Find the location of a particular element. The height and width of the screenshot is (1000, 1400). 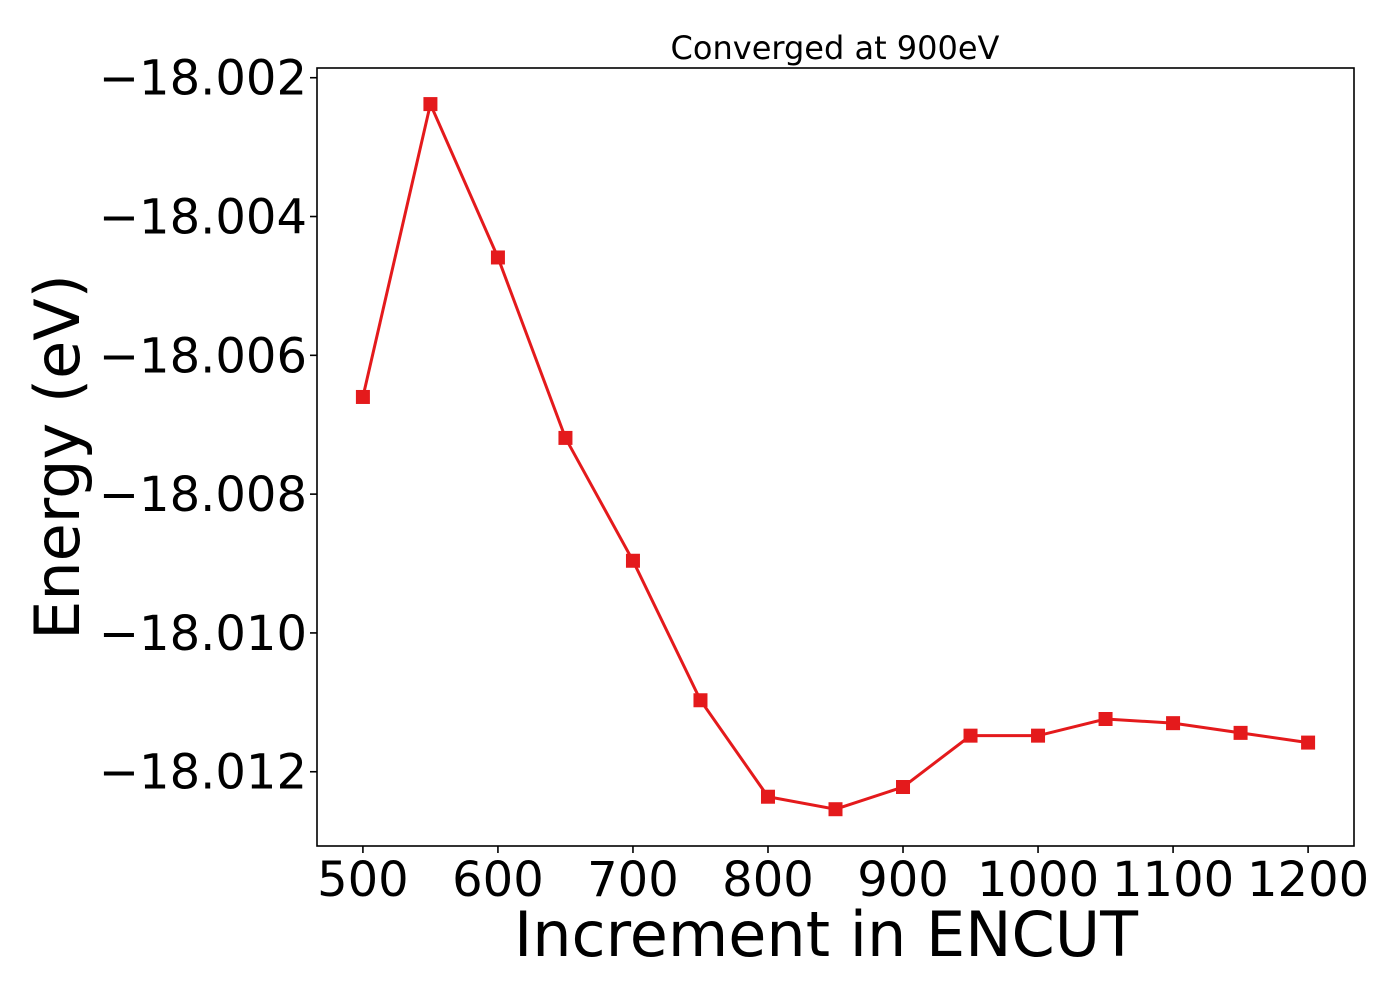

y-tick-label: −18.006 is located at coordinates (203, 356).